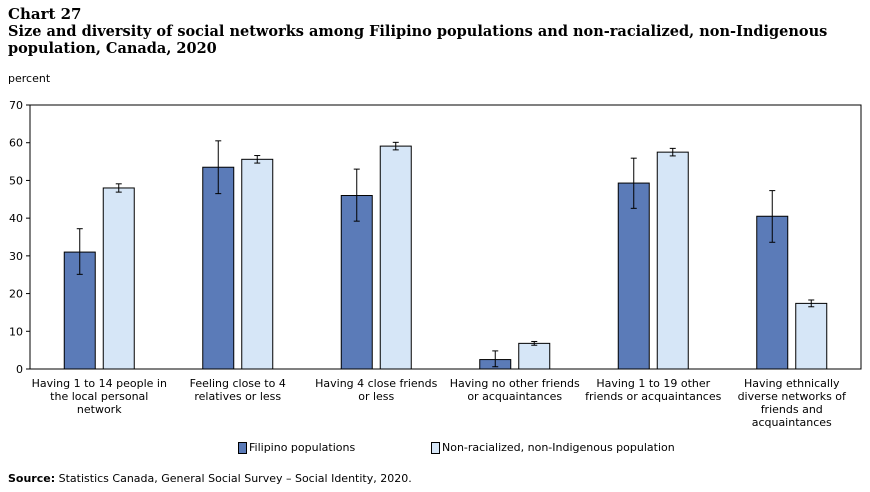  Describe the element at coordinates (19, 369) in the screenshot. I see `y-tick-label: 0` at that location.